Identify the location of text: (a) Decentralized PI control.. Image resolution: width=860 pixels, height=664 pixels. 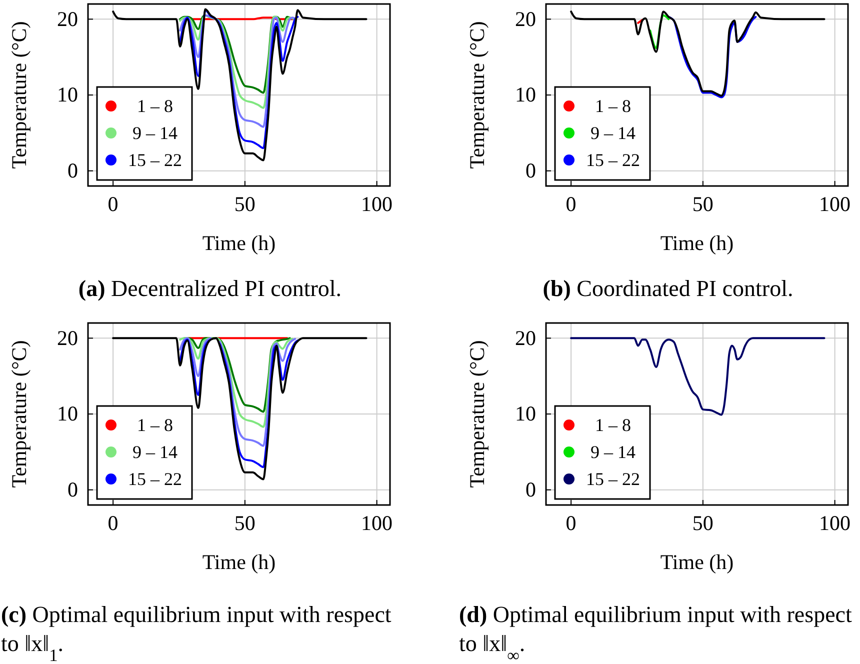
(210, 288).